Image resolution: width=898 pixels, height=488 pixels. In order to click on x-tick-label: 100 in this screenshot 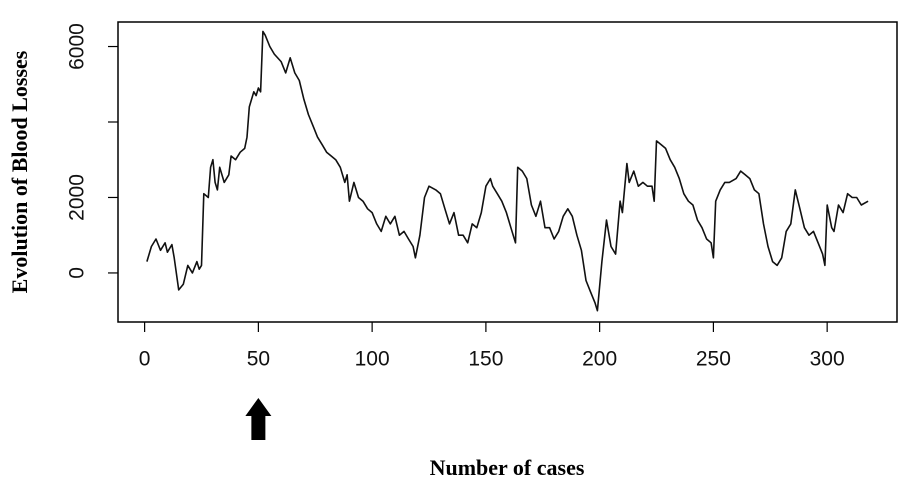, I will do `click(372, 359)`.